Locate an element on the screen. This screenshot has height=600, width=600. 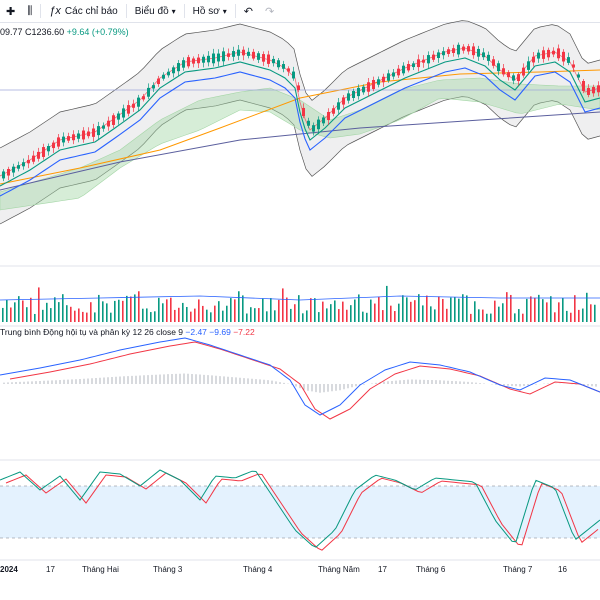
axis-label: Tháng Năm is located at coordinates (339, 569).